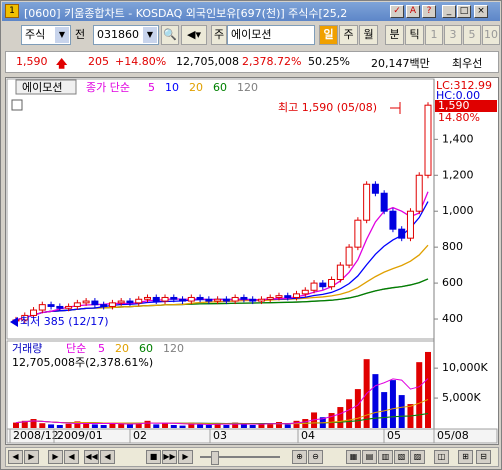 The width and height of the screenshot is (502, 470). Describe the element at coordinates (491, 35) in the screenshot. I see `minute-button: 10` at that location.